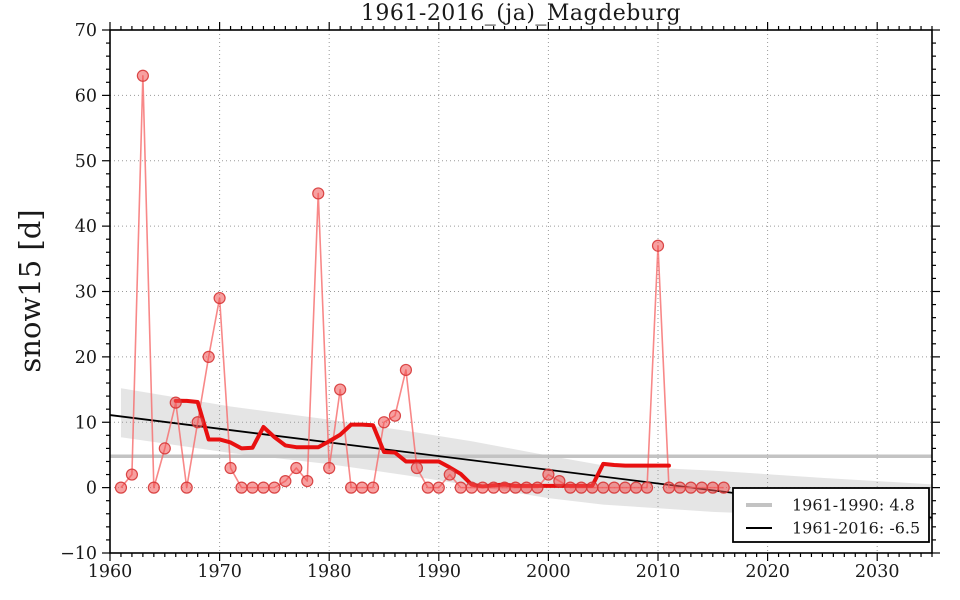  Describe the element at coordinates (219, 572) in the screenshot. I see `x-tick-label: 1970` at that location.